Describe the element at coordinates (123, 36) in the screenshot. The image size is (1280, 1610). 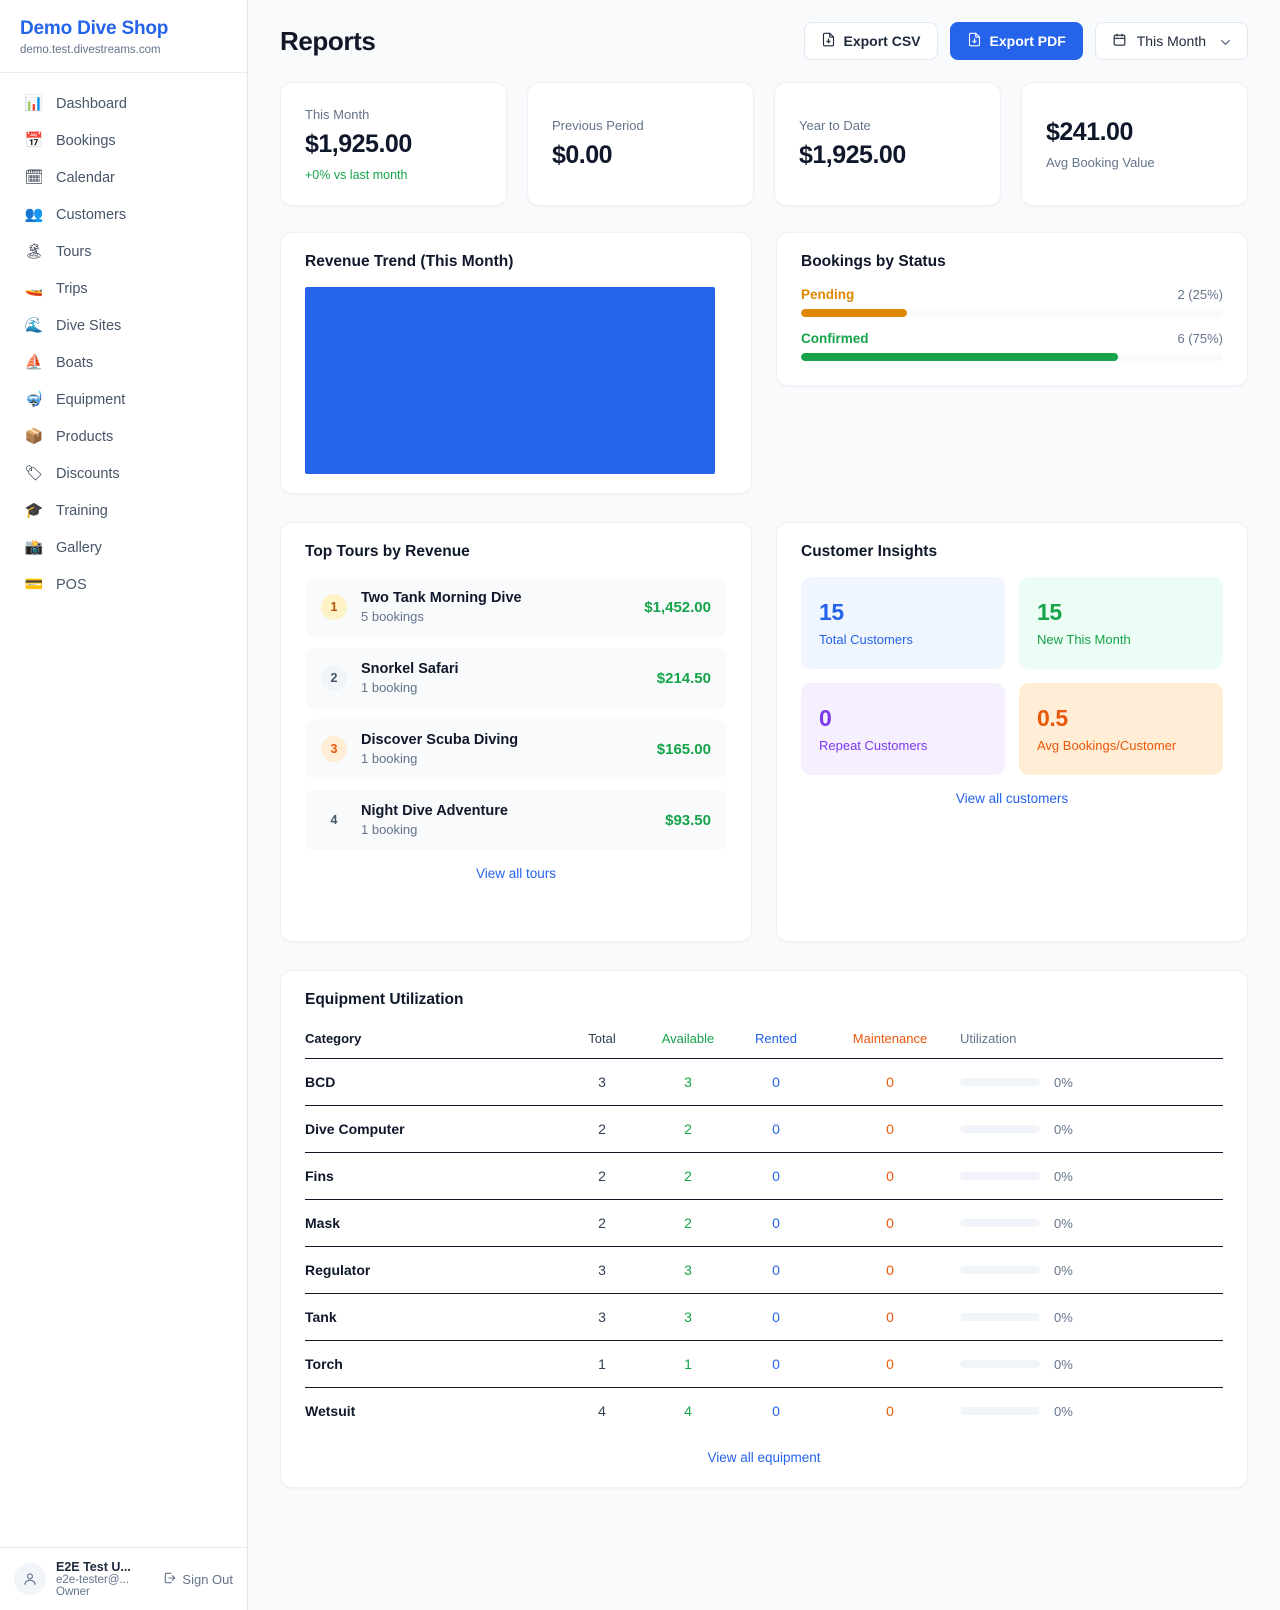
I see `brand-block: Demo Dive Shop demo.test.divestreams.com` at that location.